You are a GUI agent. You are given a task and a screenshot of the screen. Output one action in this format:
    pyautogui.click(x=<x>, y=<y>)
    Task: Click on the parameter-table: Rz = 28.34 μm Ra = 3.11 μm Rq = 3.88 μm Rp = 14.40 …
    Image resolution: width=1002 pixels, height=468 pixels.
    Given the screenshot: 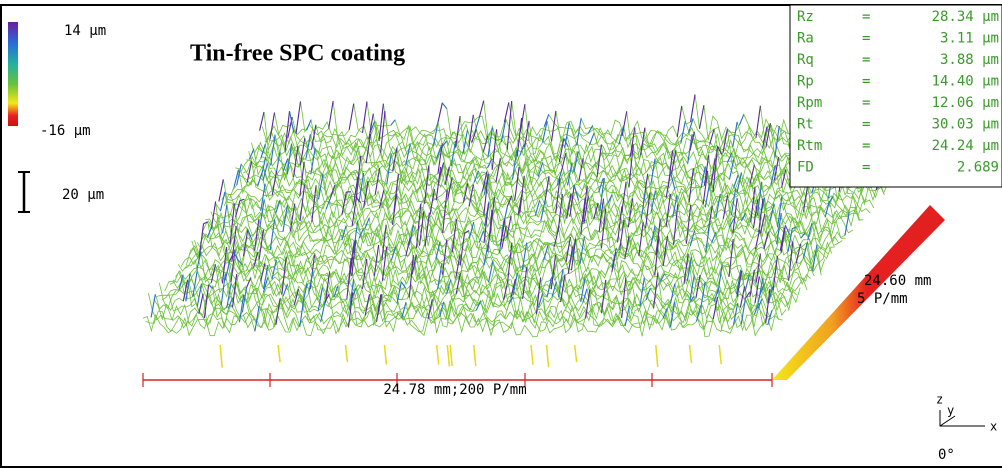 What is the action you would take?
    pyautogui.click(x=898, y=92)
    